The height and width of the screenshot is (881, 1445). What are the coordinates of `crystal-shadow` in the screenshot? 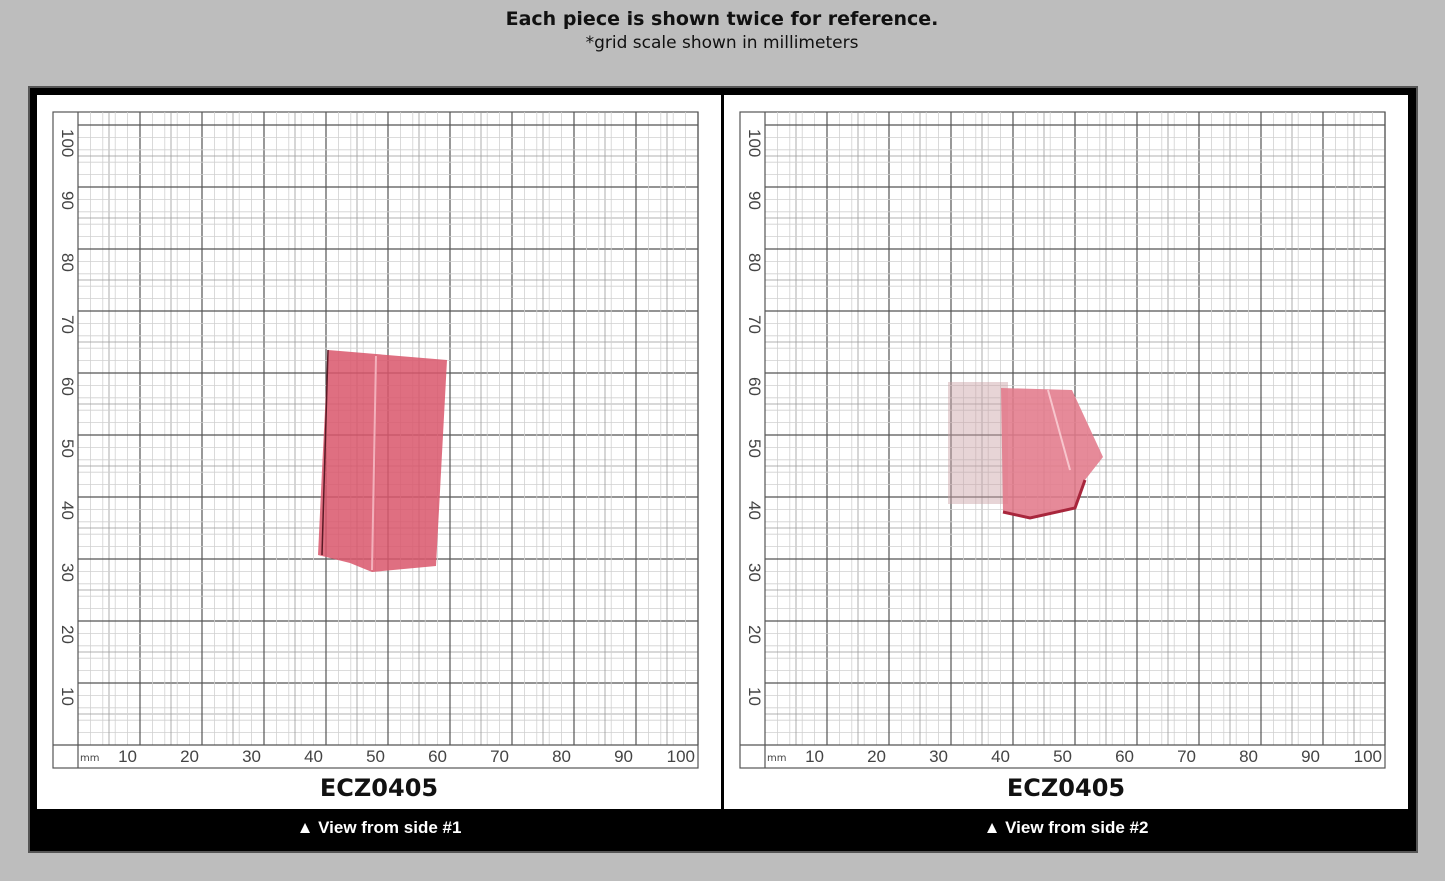 It's located at (978, 443).